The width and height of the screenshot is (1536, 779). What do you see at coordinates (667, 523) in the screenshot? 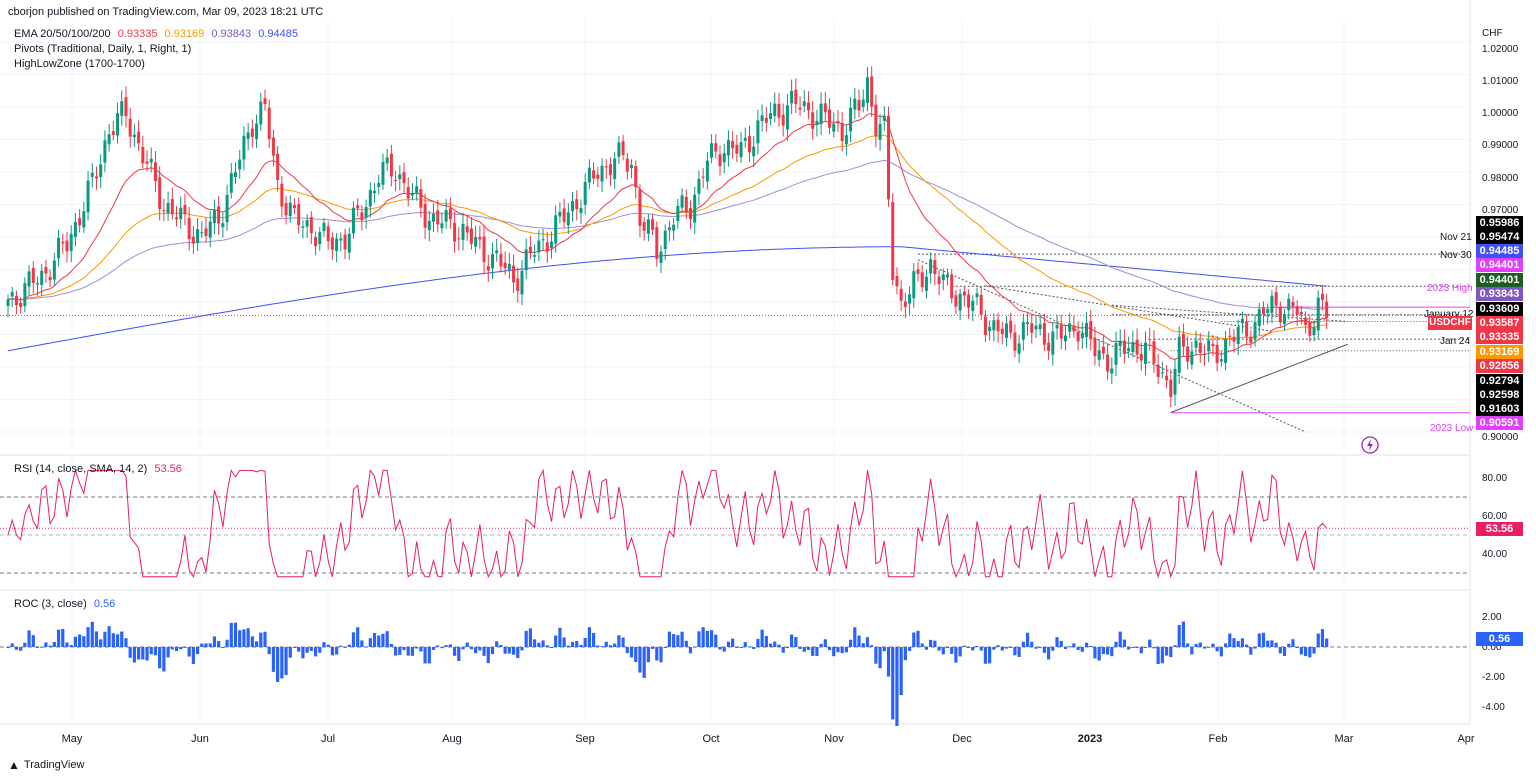
I see `rsi-line` at bounding box center [667, 523].